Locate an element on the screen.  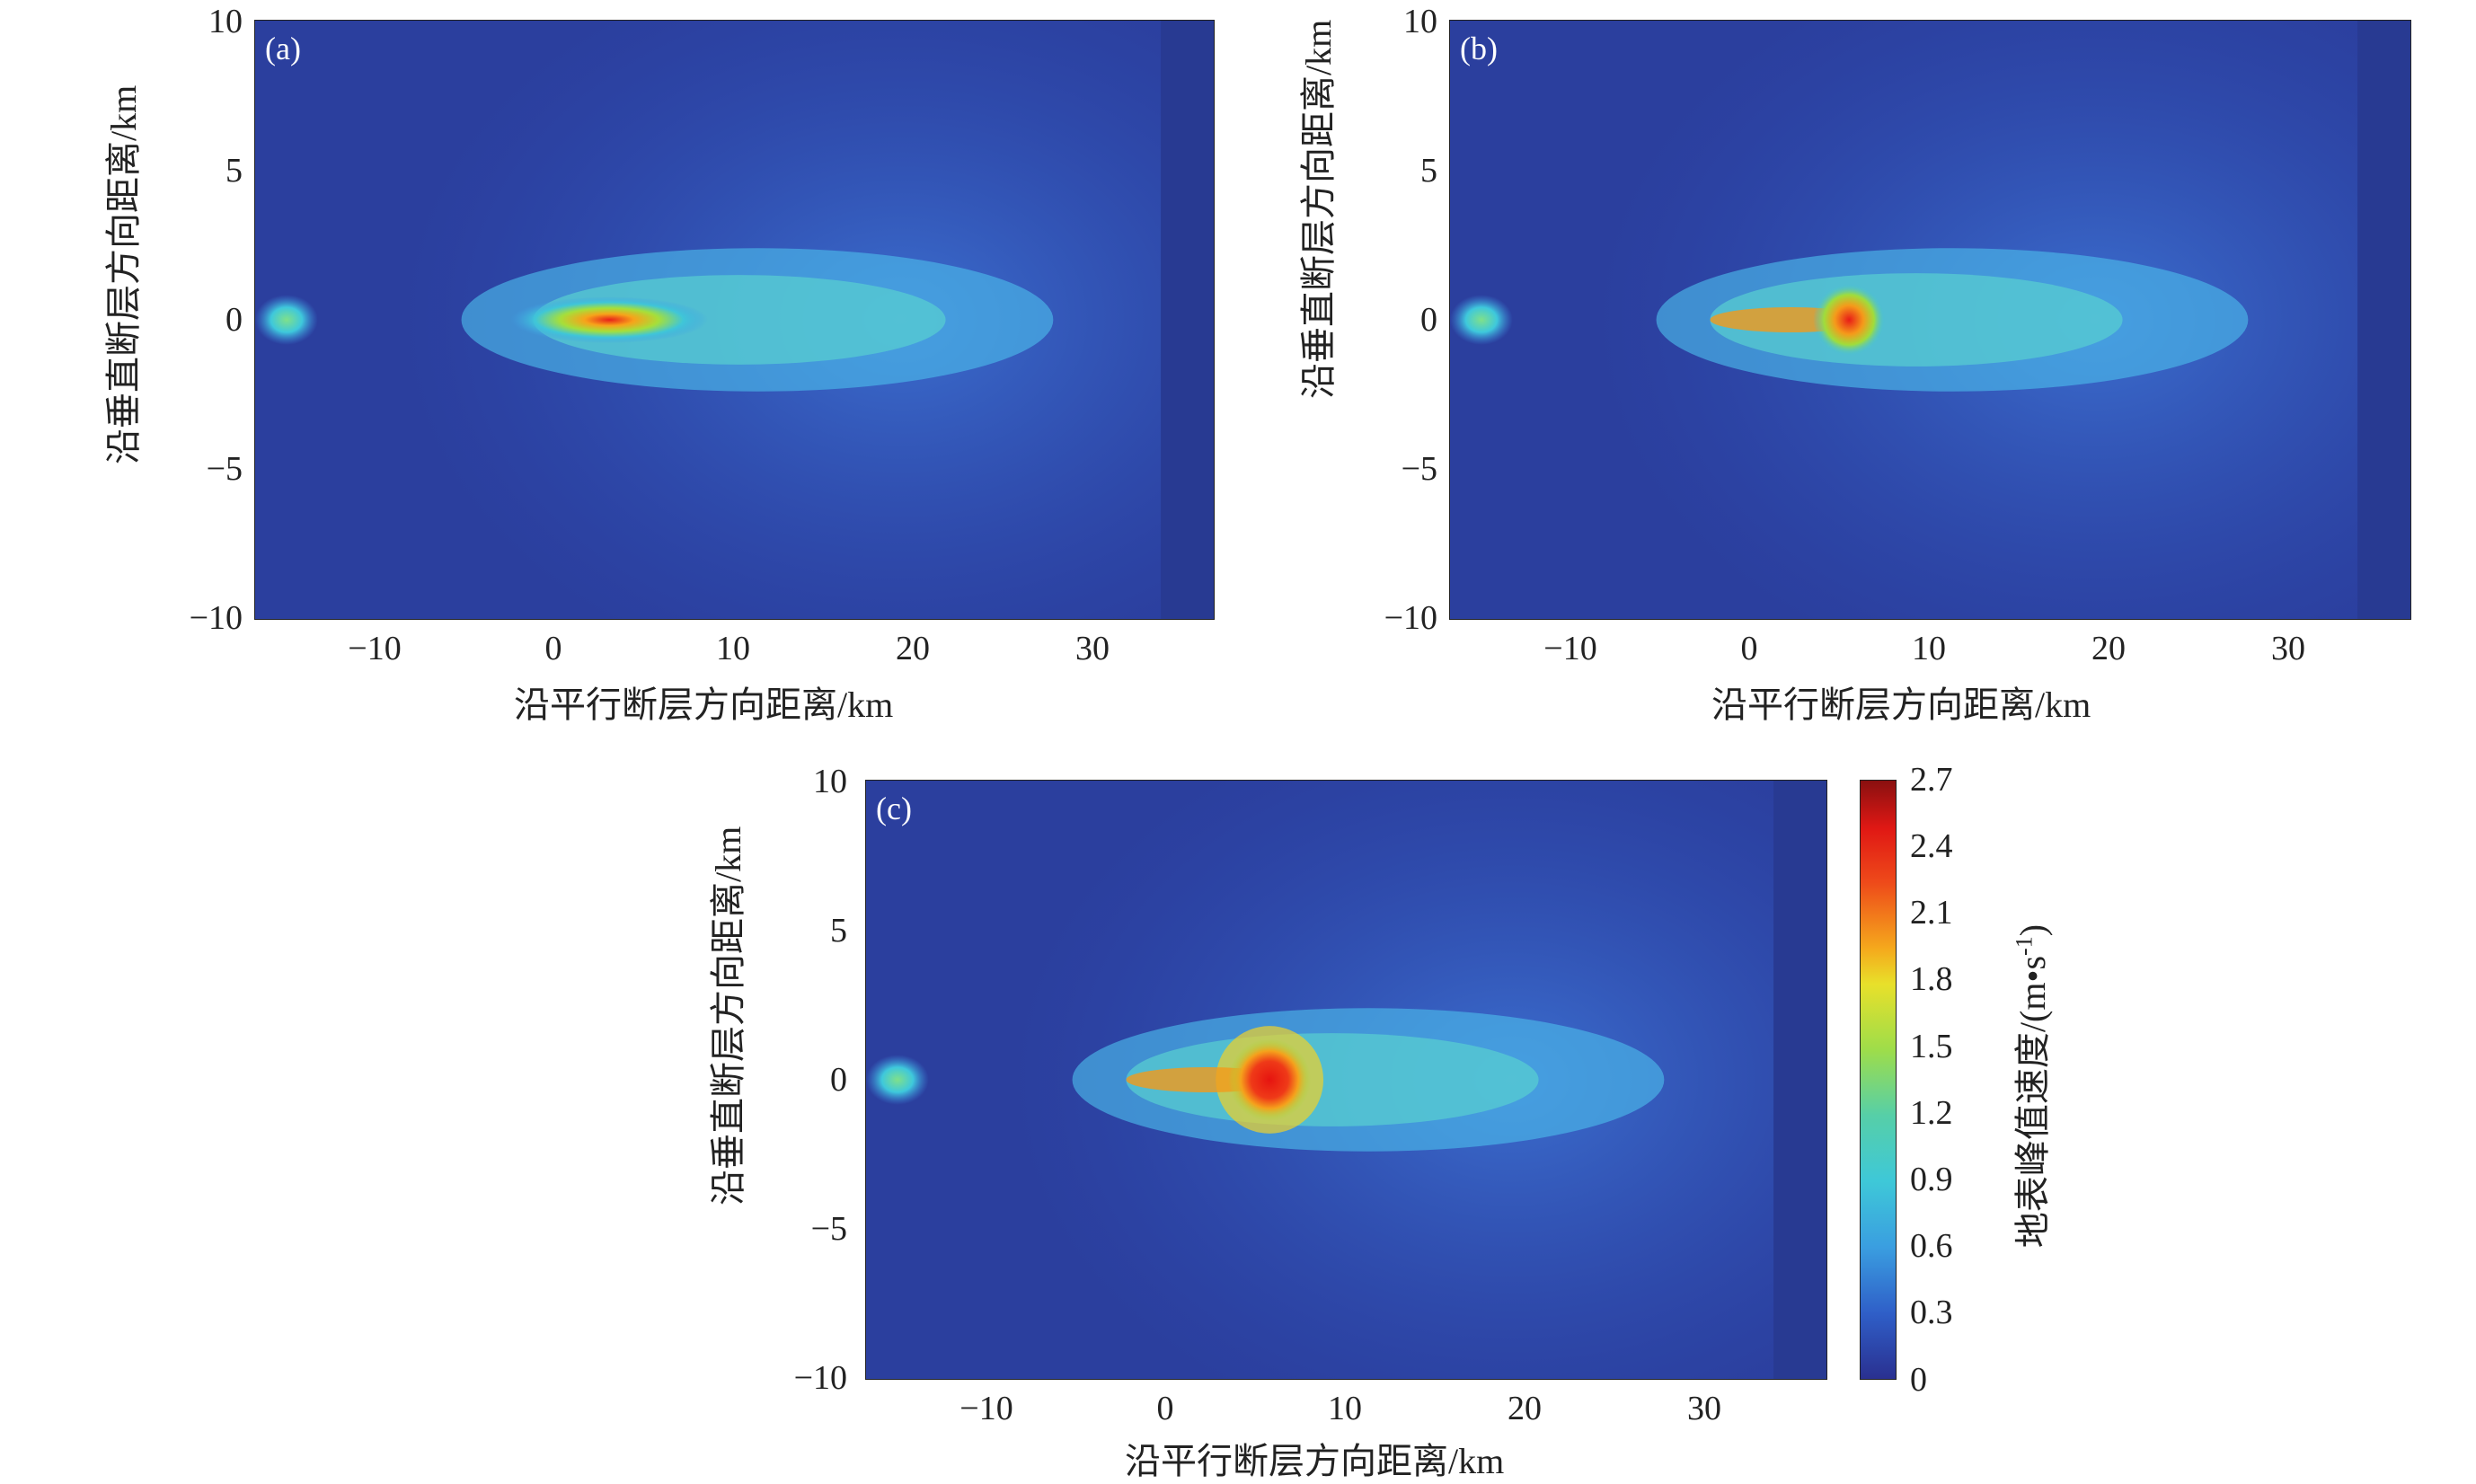
xtick-a-3: 20 is located at coordinates (913, 649).